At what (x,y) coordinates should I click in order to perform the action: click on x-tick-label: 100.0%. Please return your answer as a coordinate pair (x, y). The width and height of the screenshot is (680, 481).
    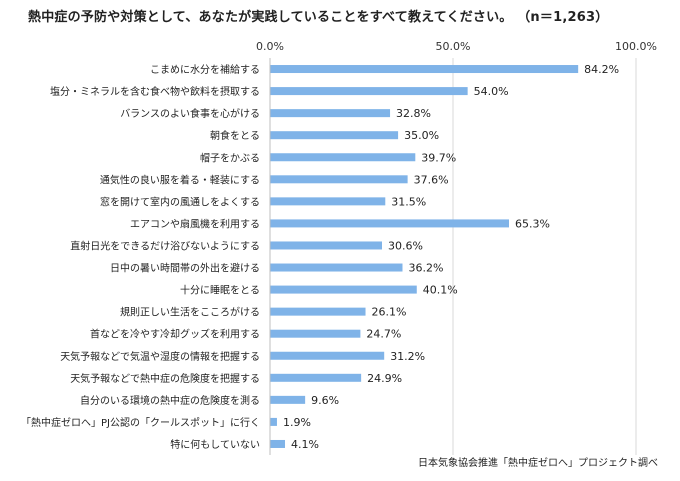
    Looking at the image, I should click on (636, 46).